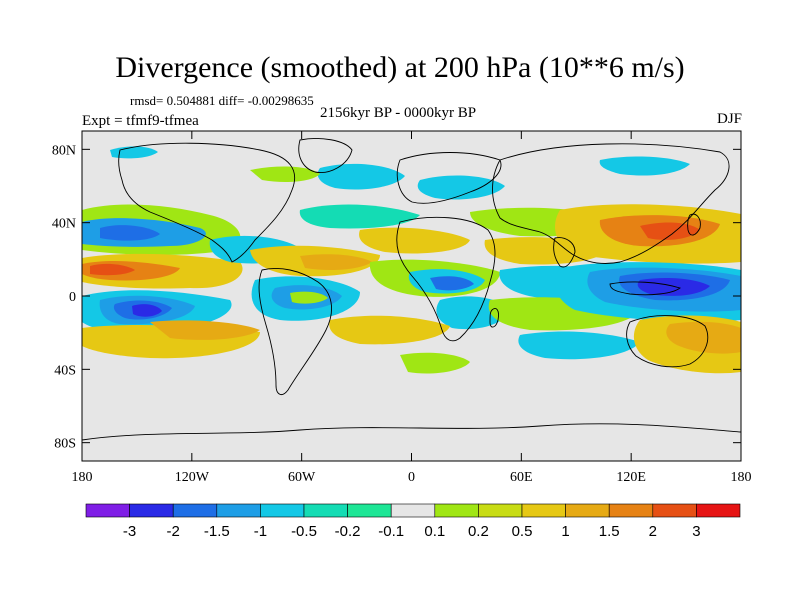 The image size is (800, 600). What do you see at coordinates (411, 432) in the screenshot?
I see `coastline-antarctica` at bounding box center [411, 432].